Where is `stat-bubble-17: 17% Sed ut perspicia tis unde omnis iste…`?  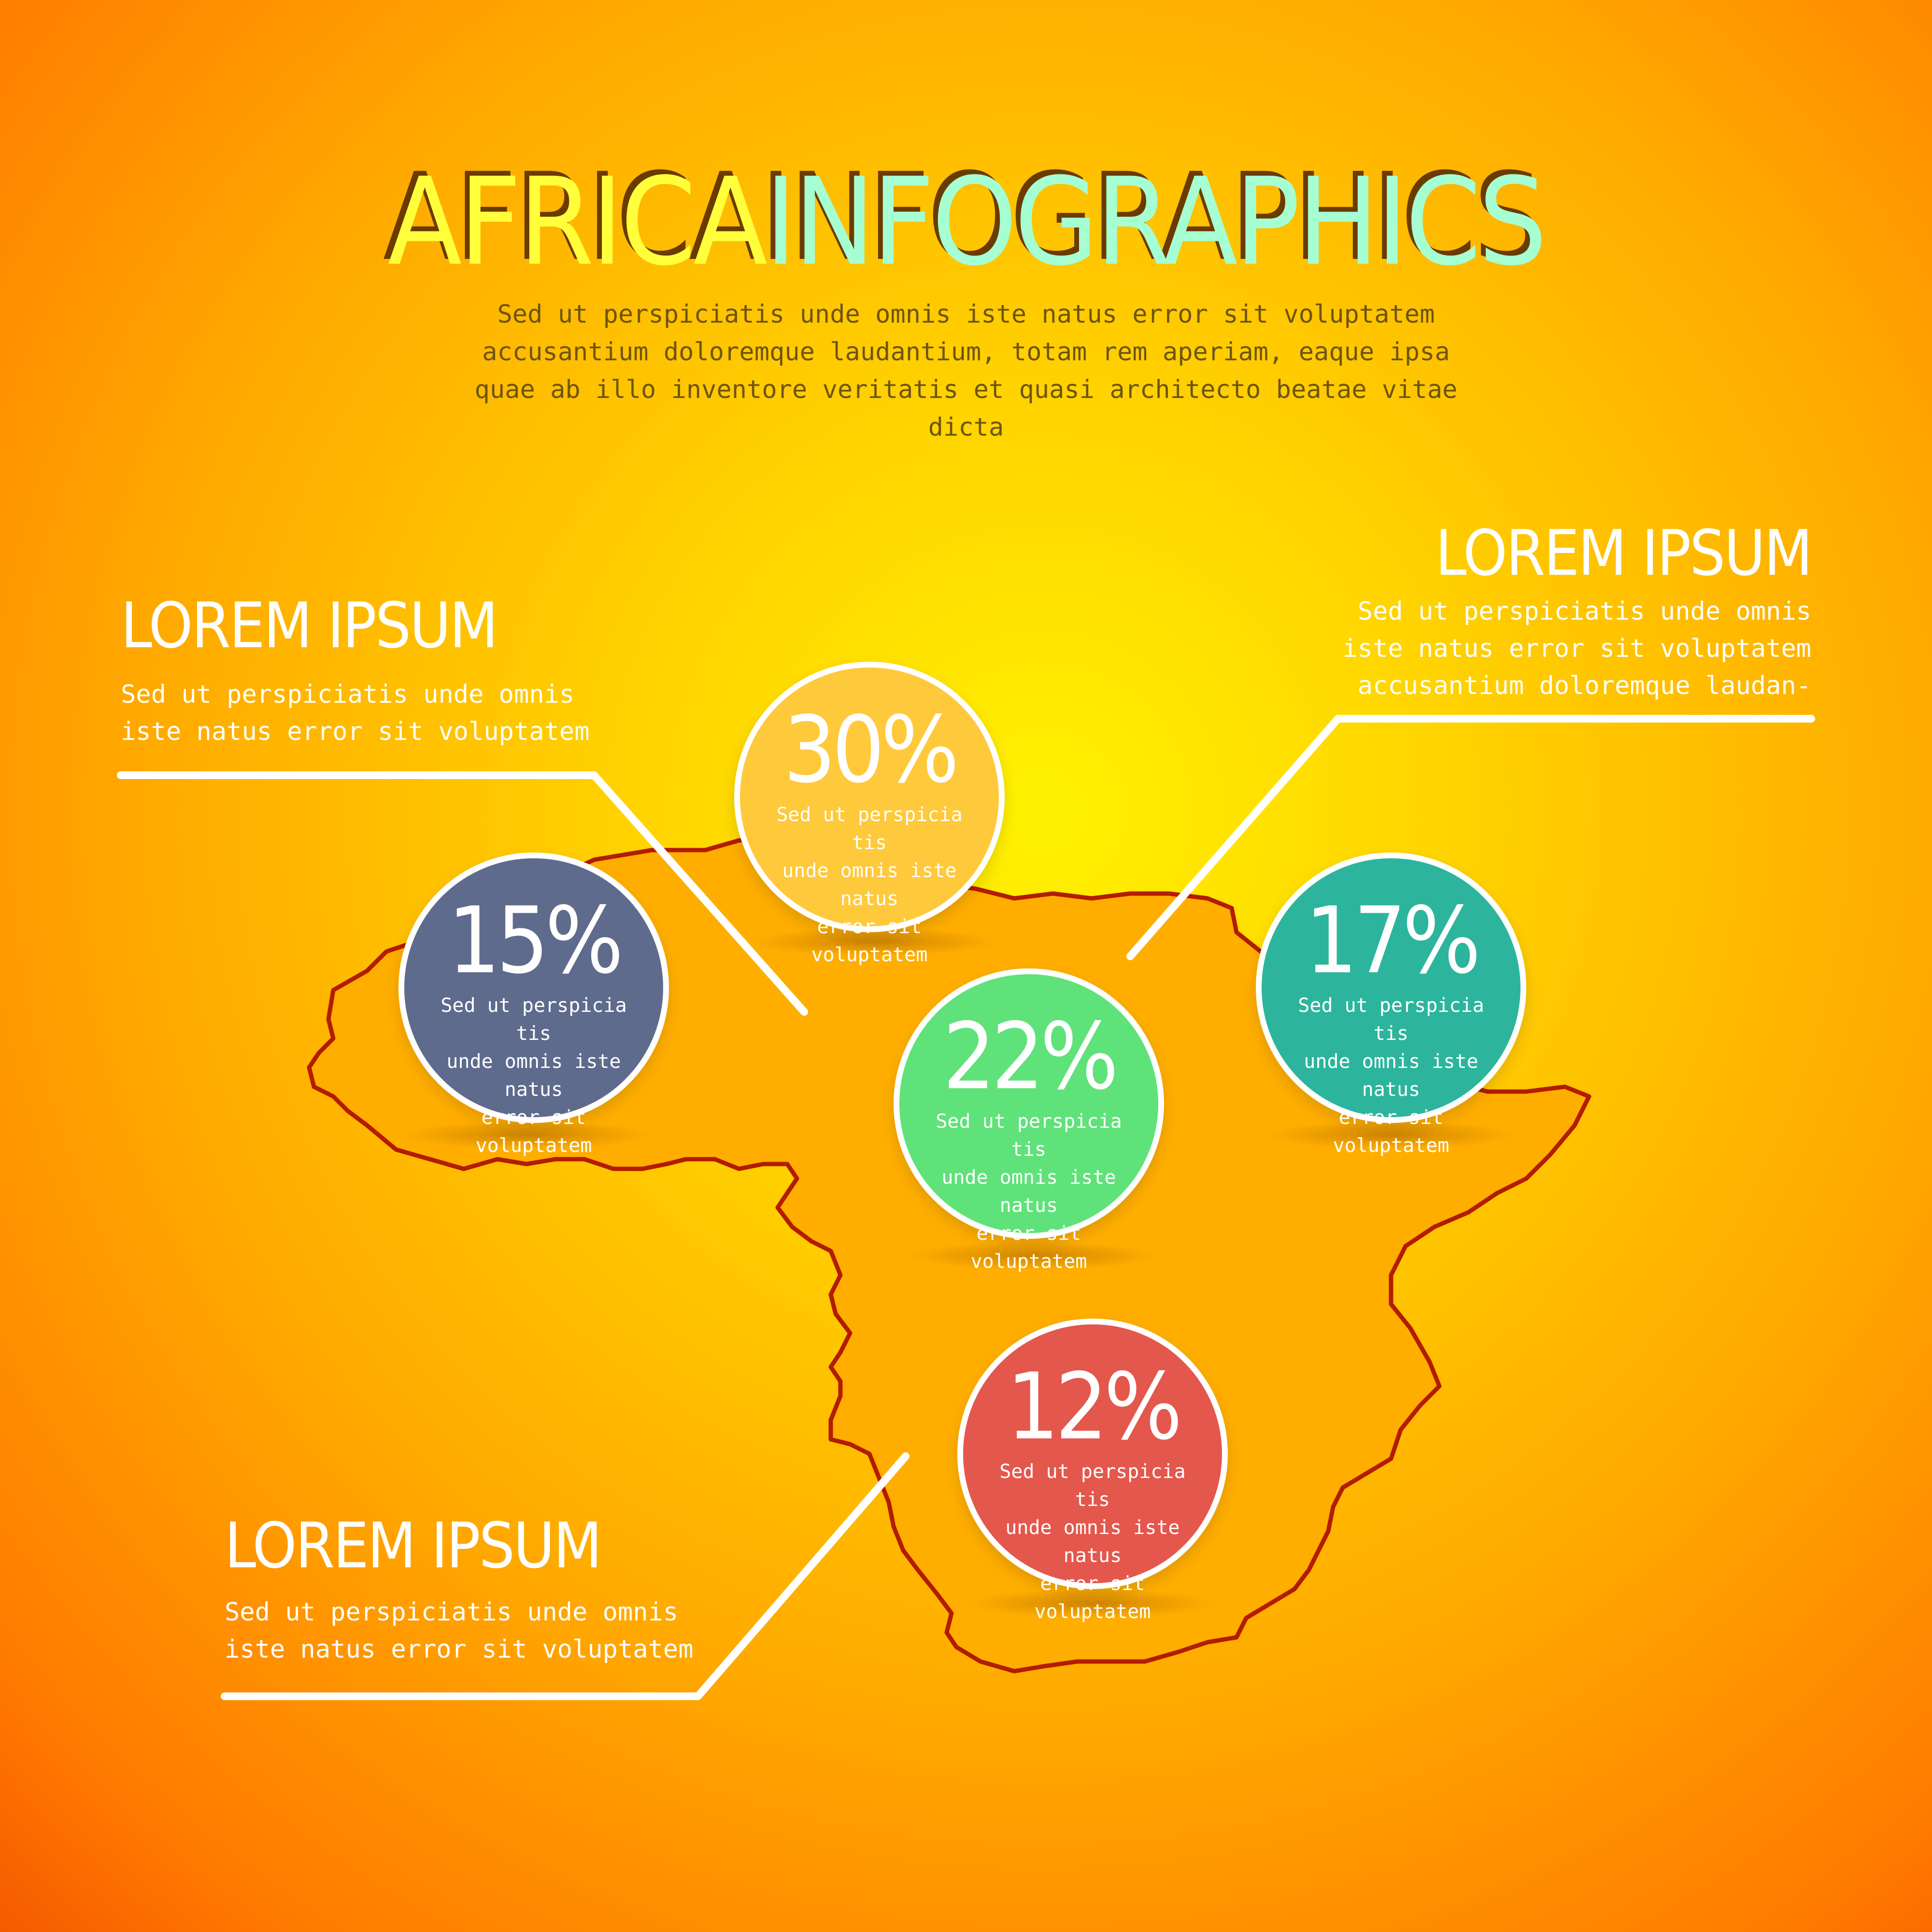 stat-bubble-17: 17% Sed ut perspicia tis unde omnis iste… is located at coordinates (1391, 1005).